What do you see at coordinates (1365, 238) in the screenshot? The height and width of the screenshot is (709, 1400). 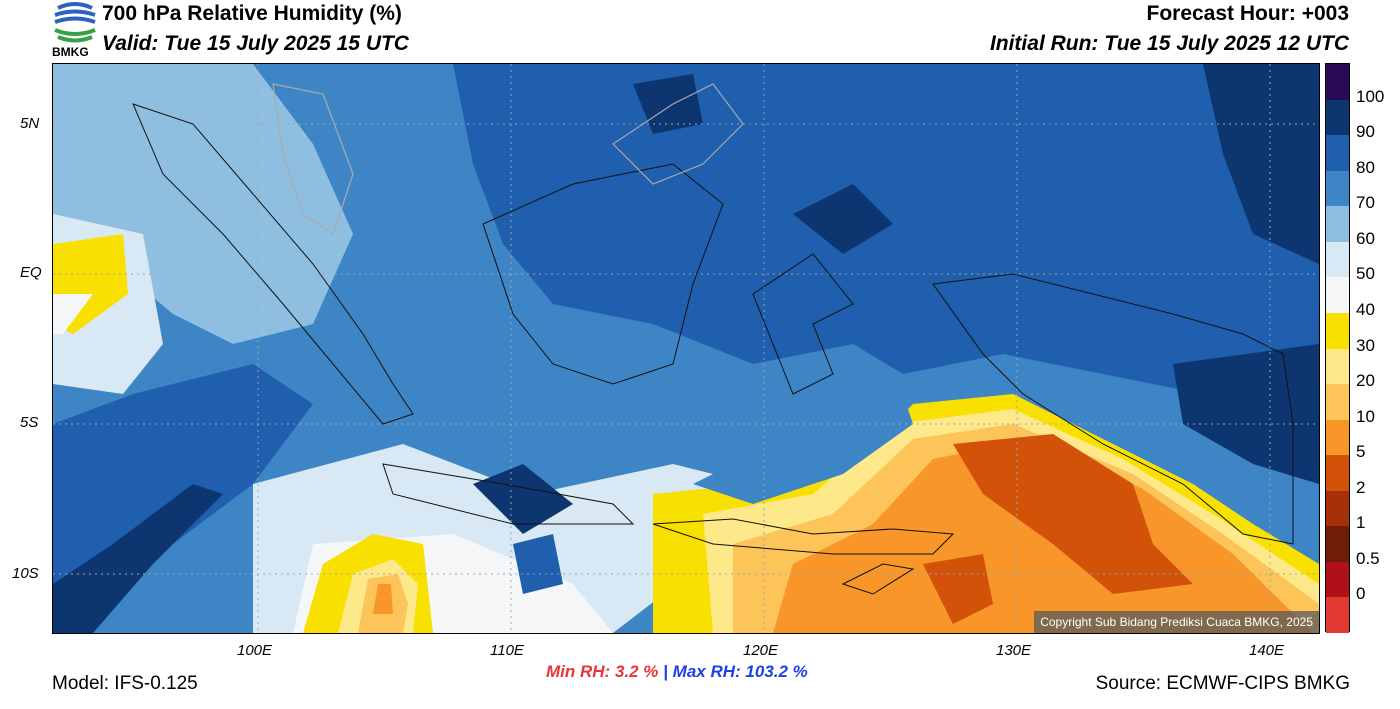 I see `colorbar-label: 60` at bounding box center [1365, 238].